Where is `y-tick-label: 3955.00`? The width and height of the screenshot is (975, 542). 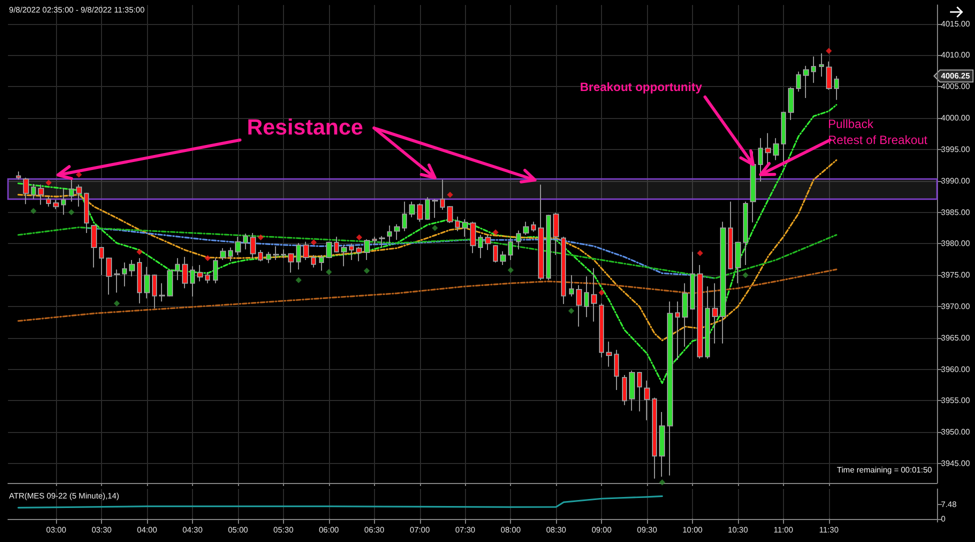 y-tick-label: 3955.00 is located at coordinates (955, 401).